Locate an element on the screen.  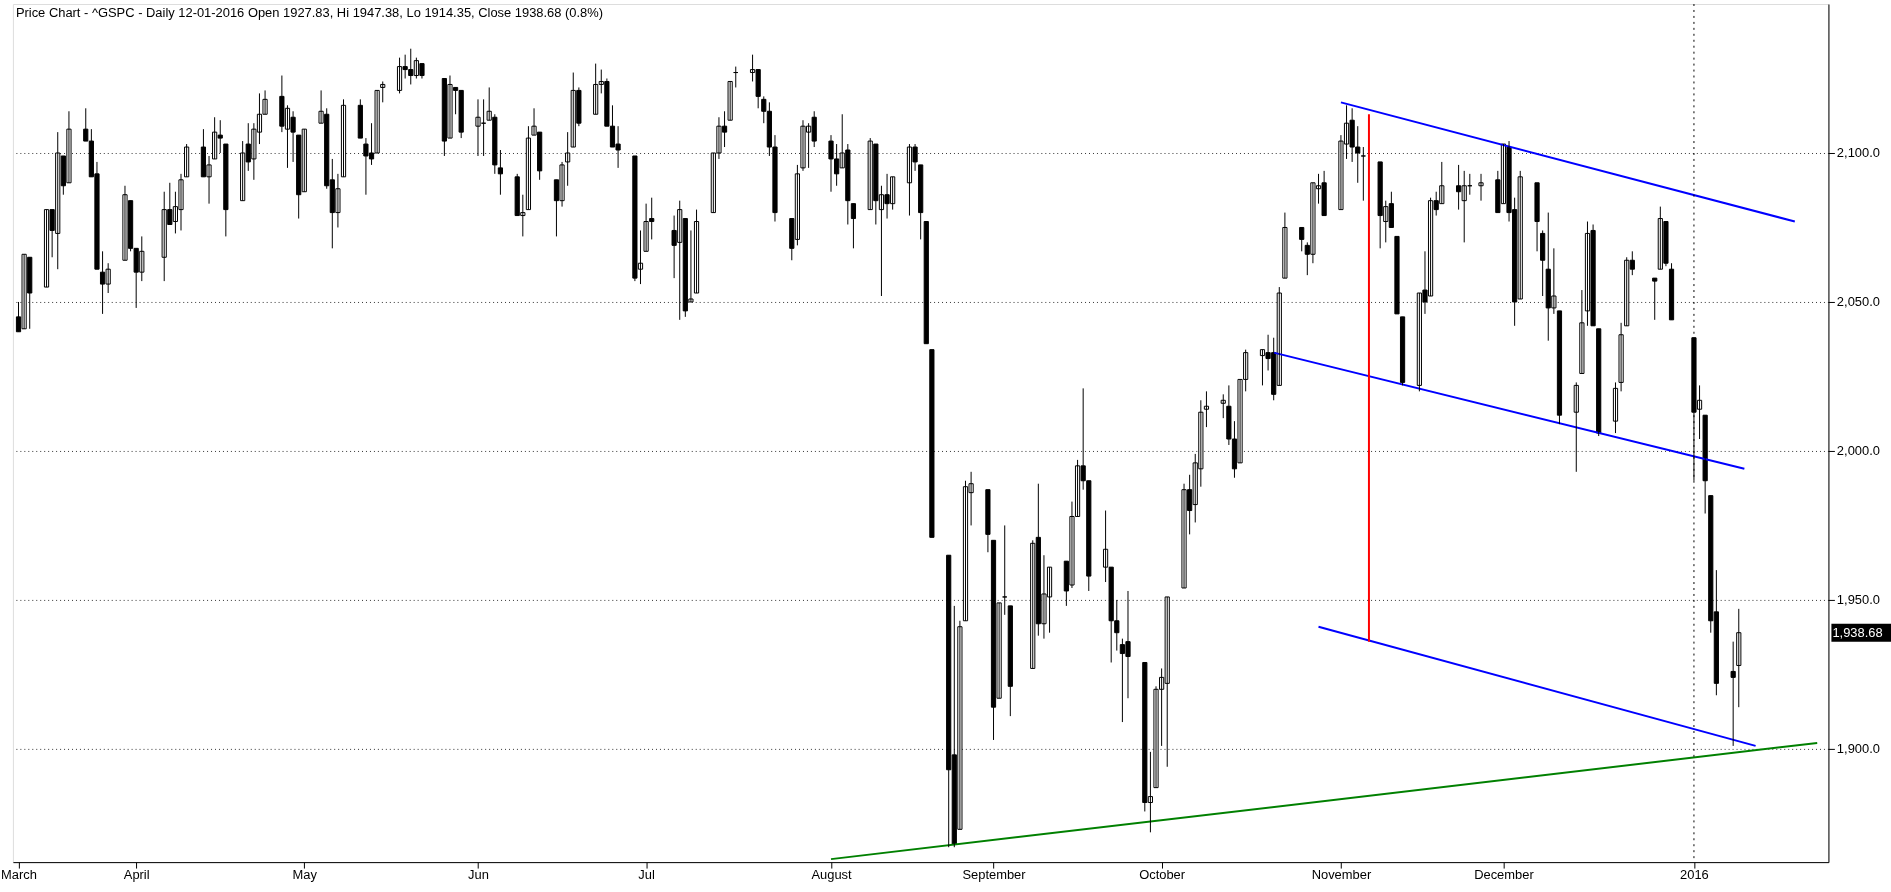
x-tick-label: Jun is located at coordinates (478, 875).